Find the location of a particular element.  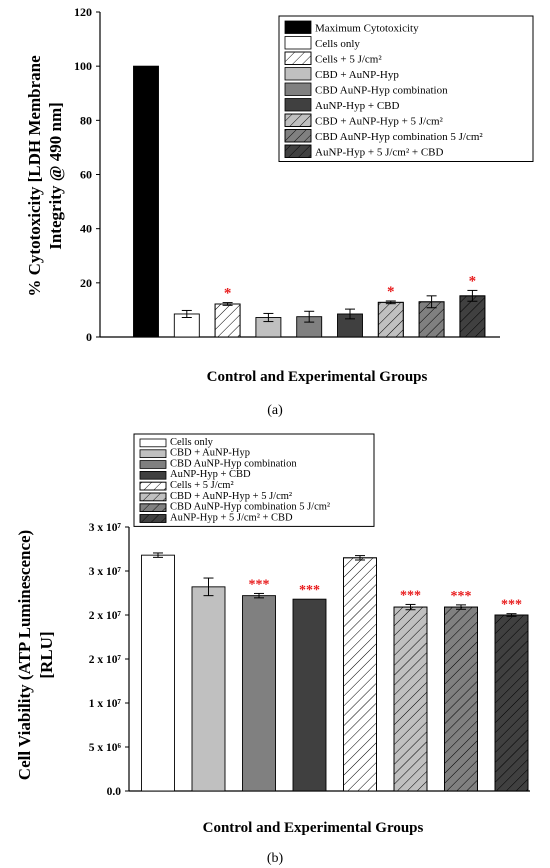

panel-a-ylabel-line1: % Cytotoxicity [LDH Membrane is located at coordinates (34, 176).